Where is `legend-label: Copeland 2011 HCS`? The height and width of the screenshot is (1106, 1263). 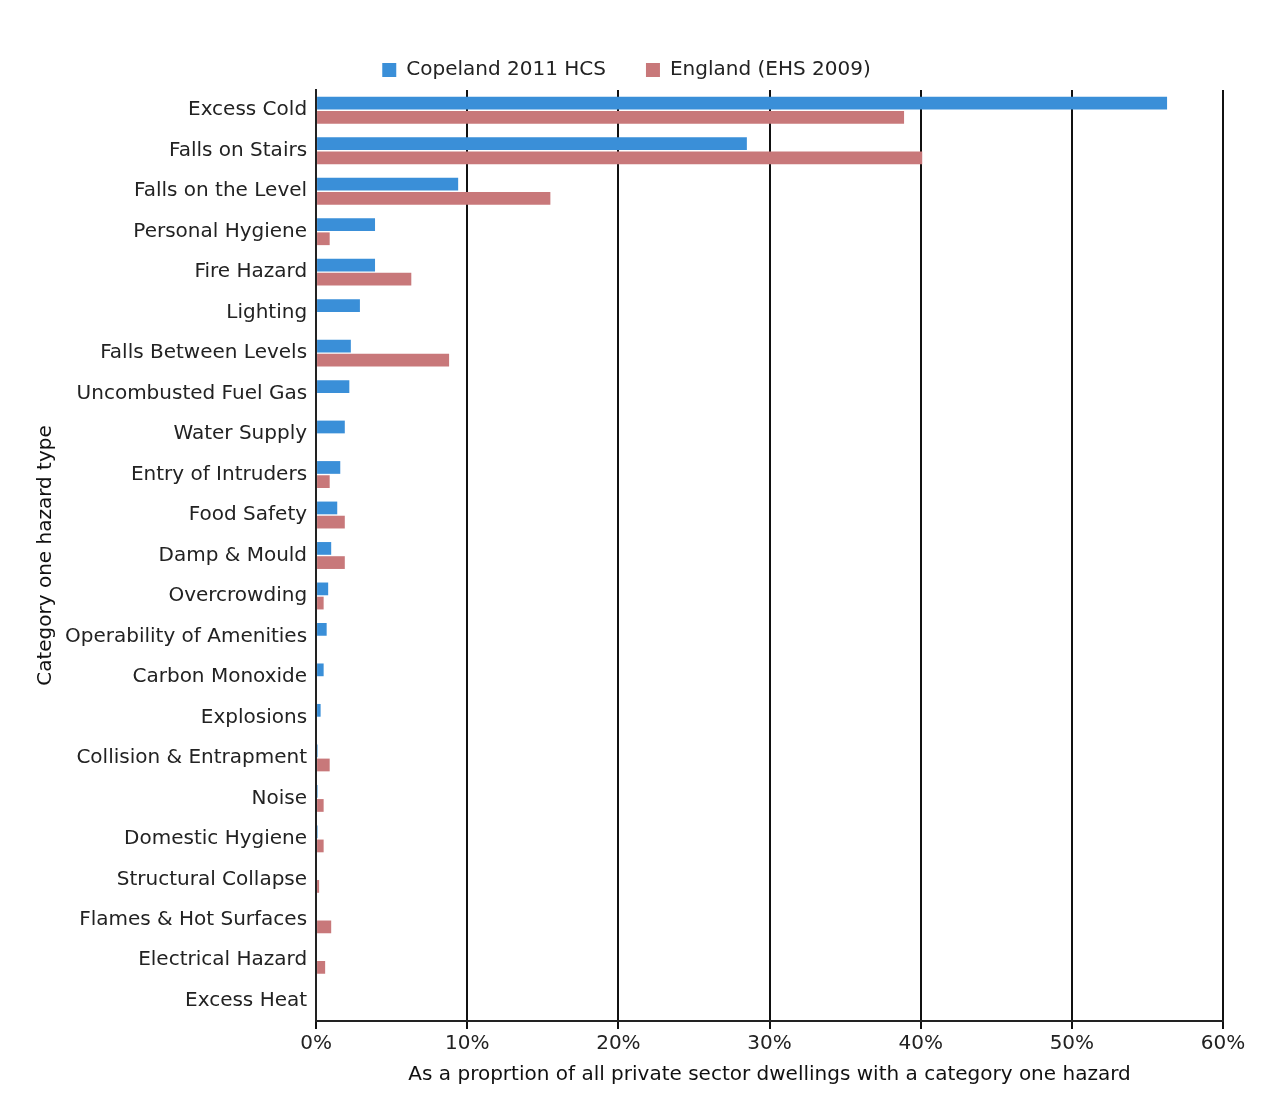
legend-label: Copeland 2011 HCS is located at coordinates (506, 68).